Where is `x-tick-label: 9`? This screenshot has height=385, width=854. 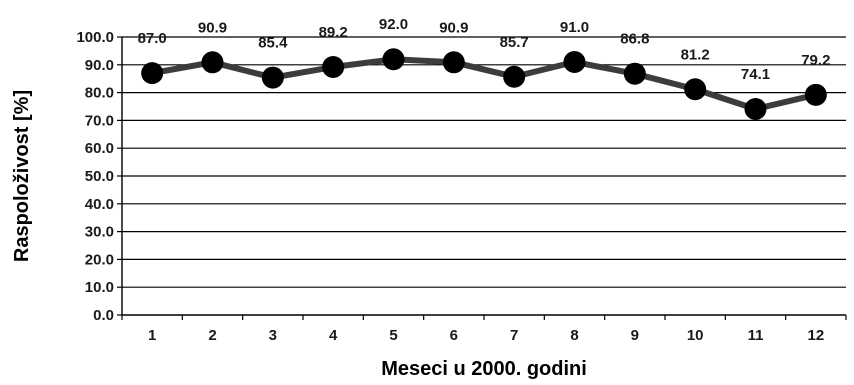
x-tick-label: 9 is located at coordinates (635, 335).